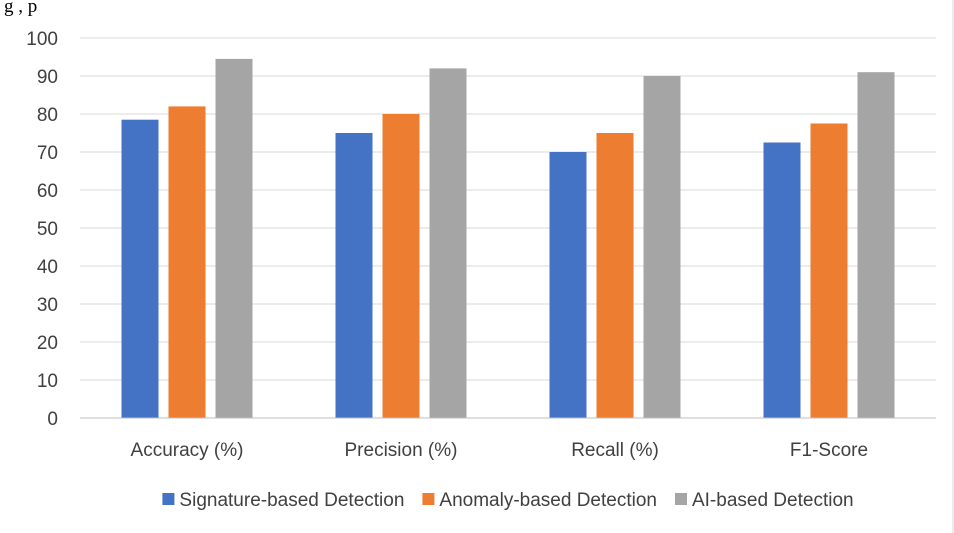 The width and height of the screenshot is (954, 533). I want to click on y-tick-label: 0, so click(52, 419).